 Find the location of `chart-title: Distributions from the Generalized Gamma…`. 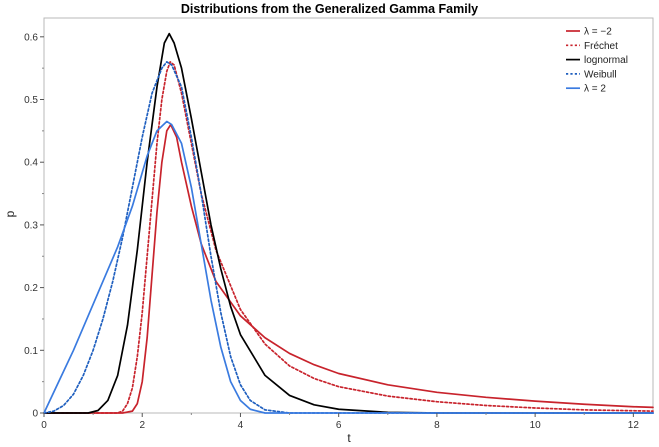

chart-title: Distributions from the Generalized Gamma… is located at coordinates (329, 9).